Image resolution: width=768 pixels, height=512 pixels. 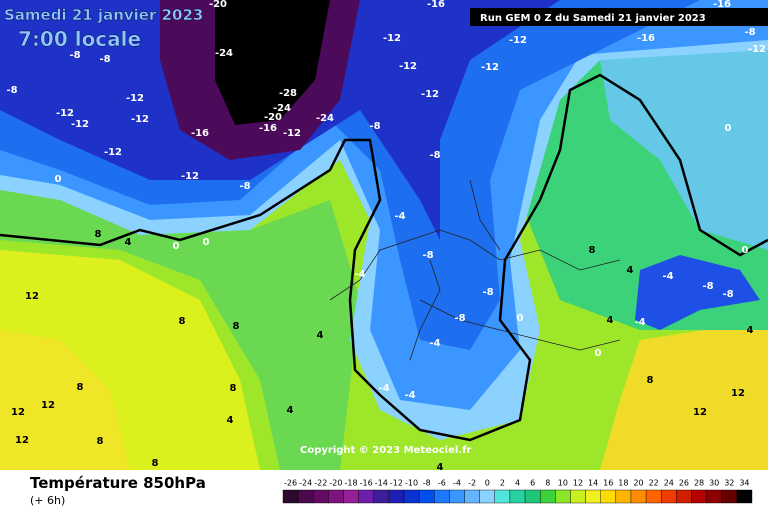 I want to click on colorbar-label: -24, so click(x=305, y=483).